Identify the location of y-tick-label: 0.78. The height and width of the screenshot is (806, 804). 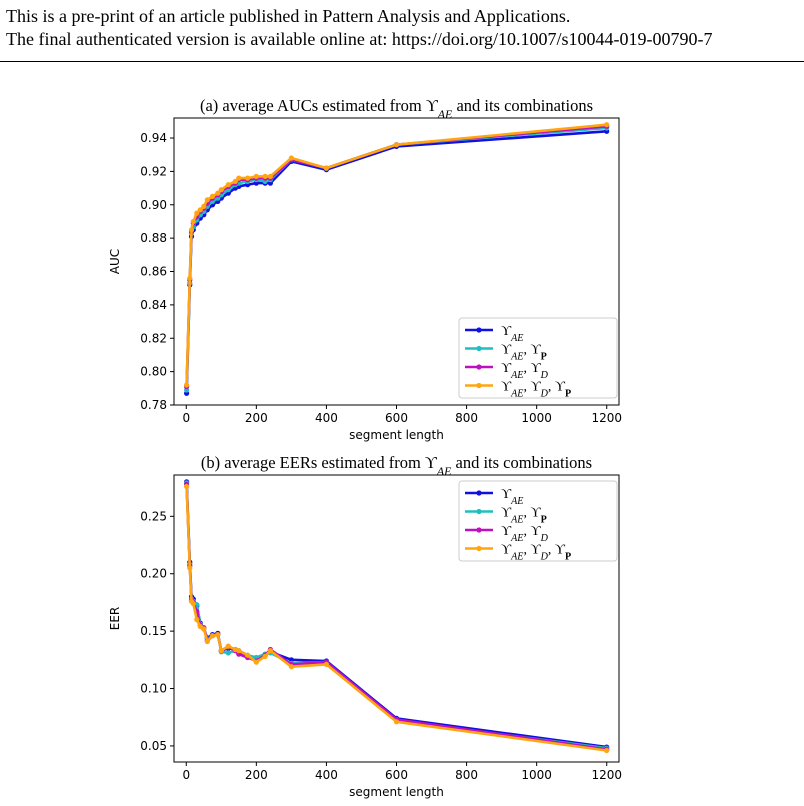
(153, 405).